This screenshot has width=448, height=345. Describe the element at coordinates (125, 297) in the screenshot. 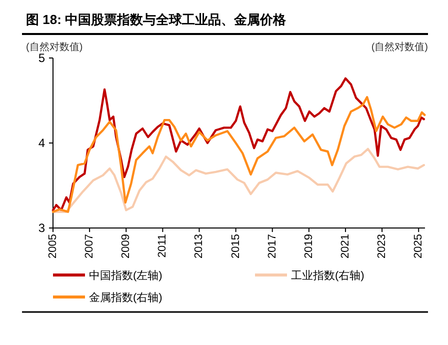

I see `legend-label: 金属指数(右轴)` at that location.